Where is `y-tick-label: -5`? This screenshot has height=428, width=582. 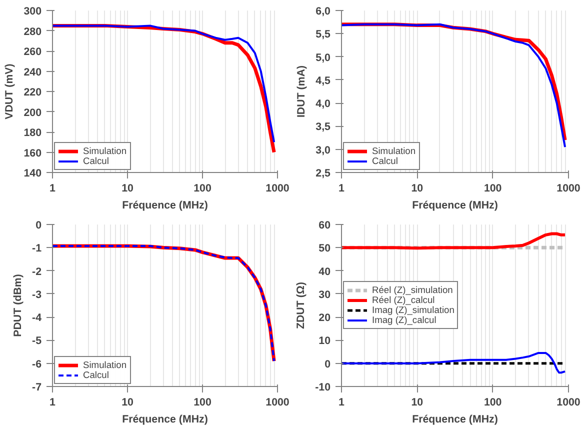
y-tick-label: -5 is located at coordinates (37, 341).